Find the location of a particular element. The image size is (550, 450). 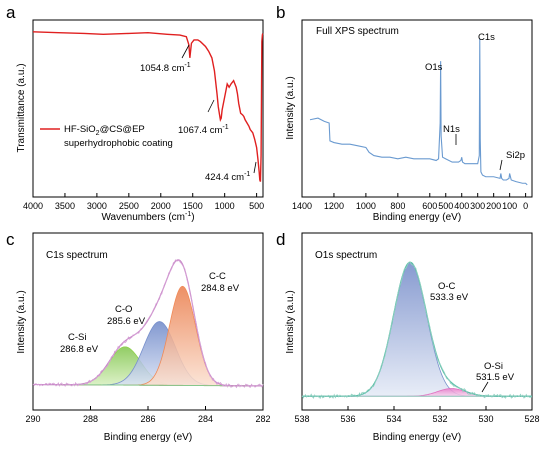

x-axis-label-a: Wavenumbers (cm-1) is located at coordinates (147, 217).